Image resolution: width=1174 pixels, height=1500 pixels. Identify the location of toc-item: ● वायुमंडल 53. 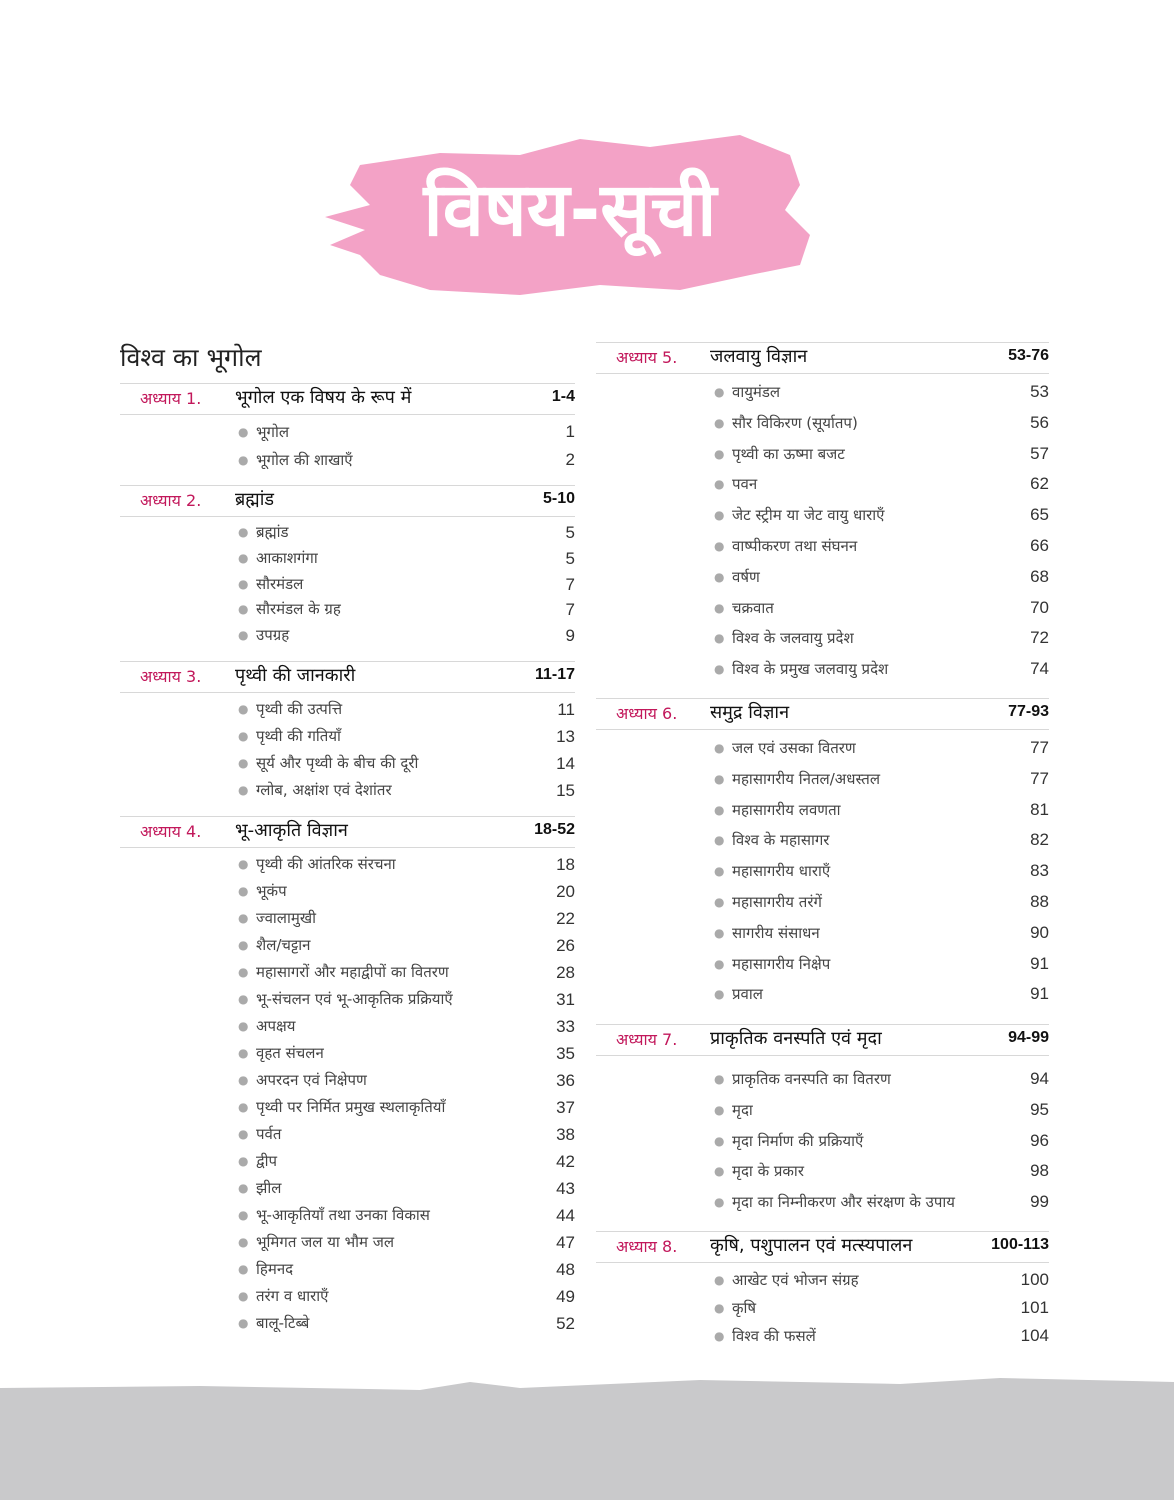
(822, 392).